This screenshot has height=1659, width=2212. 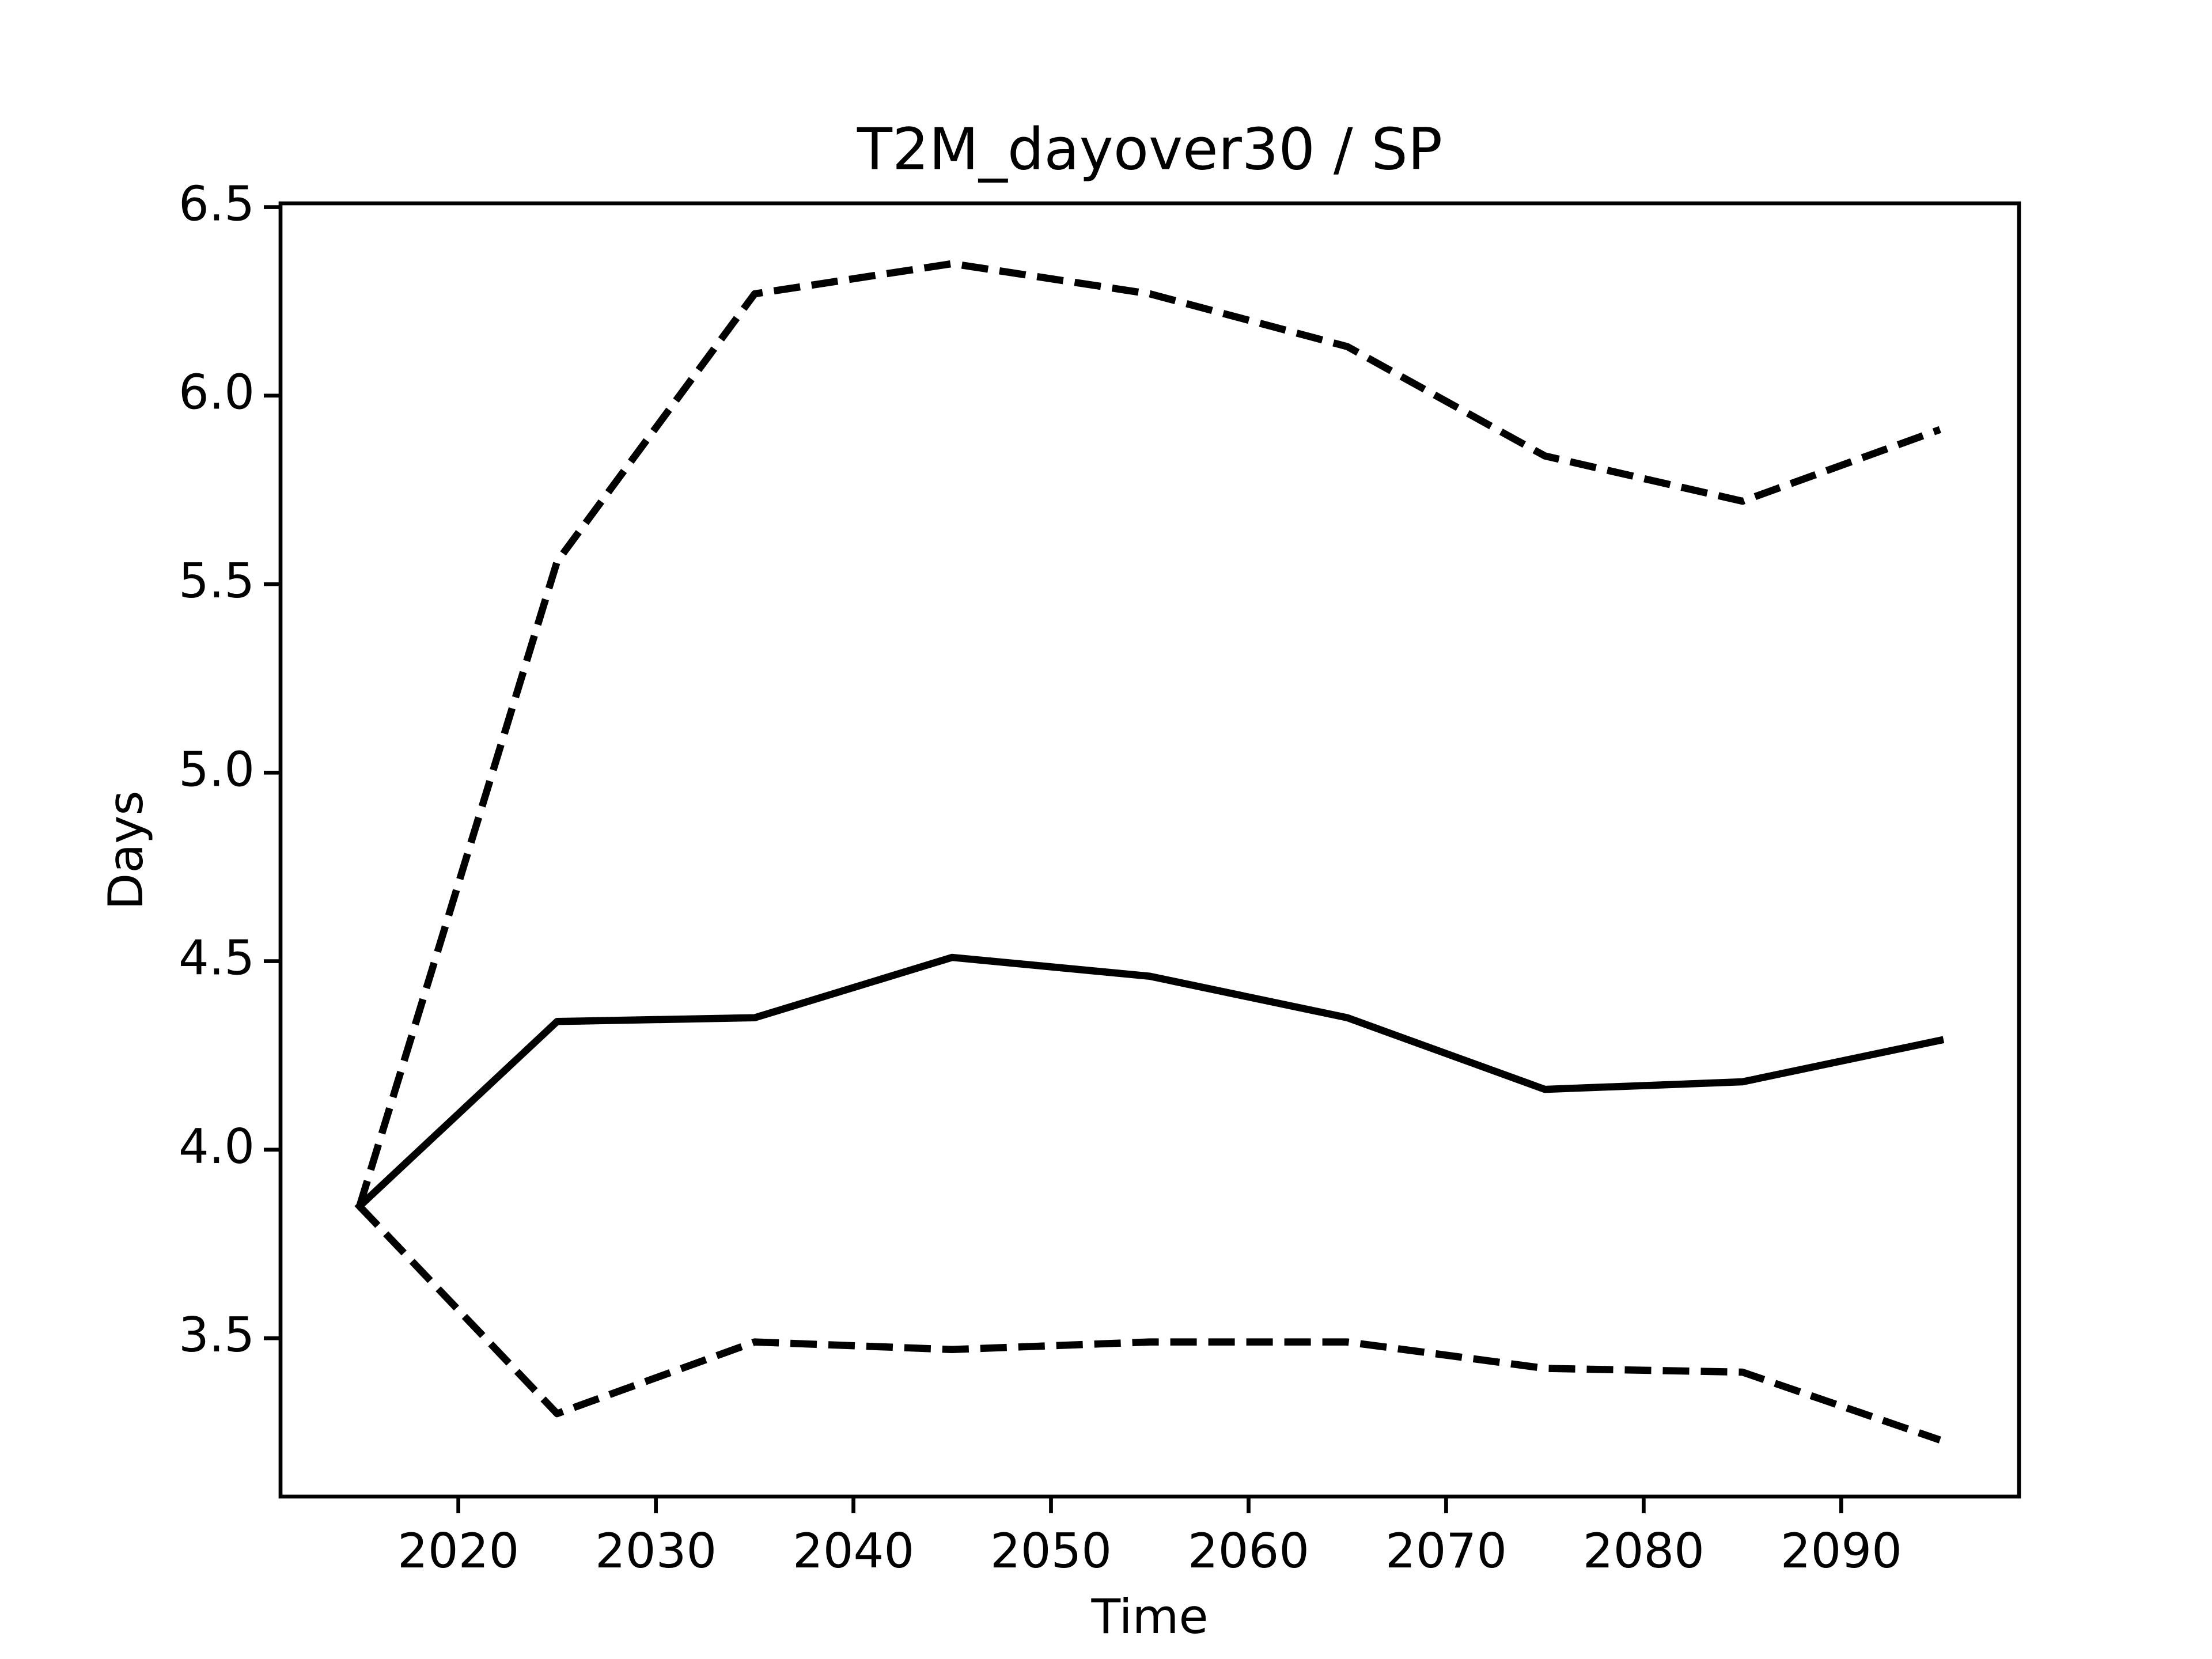 I want to click on x-tick-label: 2080, so click(x=1644, y=1551).